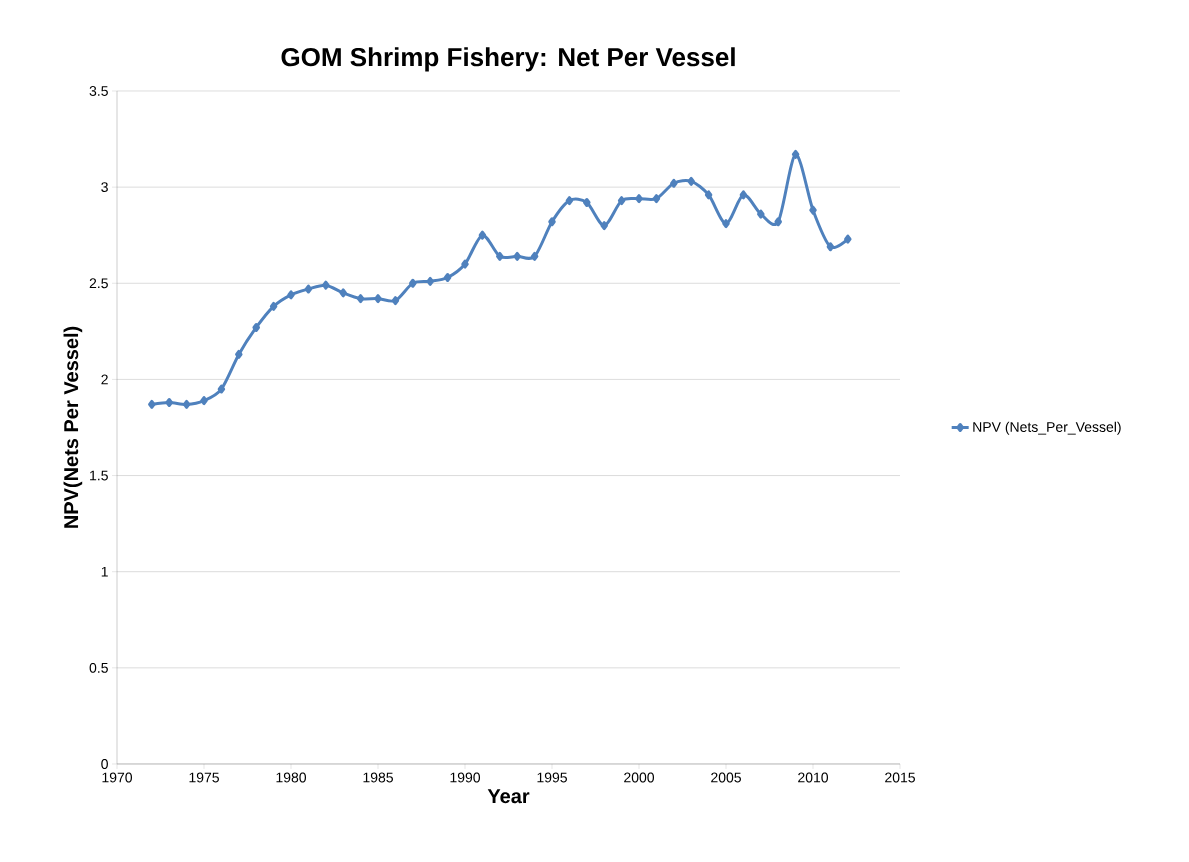  Describe the element at coordinates (813, 777) in the screenshot. I see `x-tick-label: 2010` at that location.